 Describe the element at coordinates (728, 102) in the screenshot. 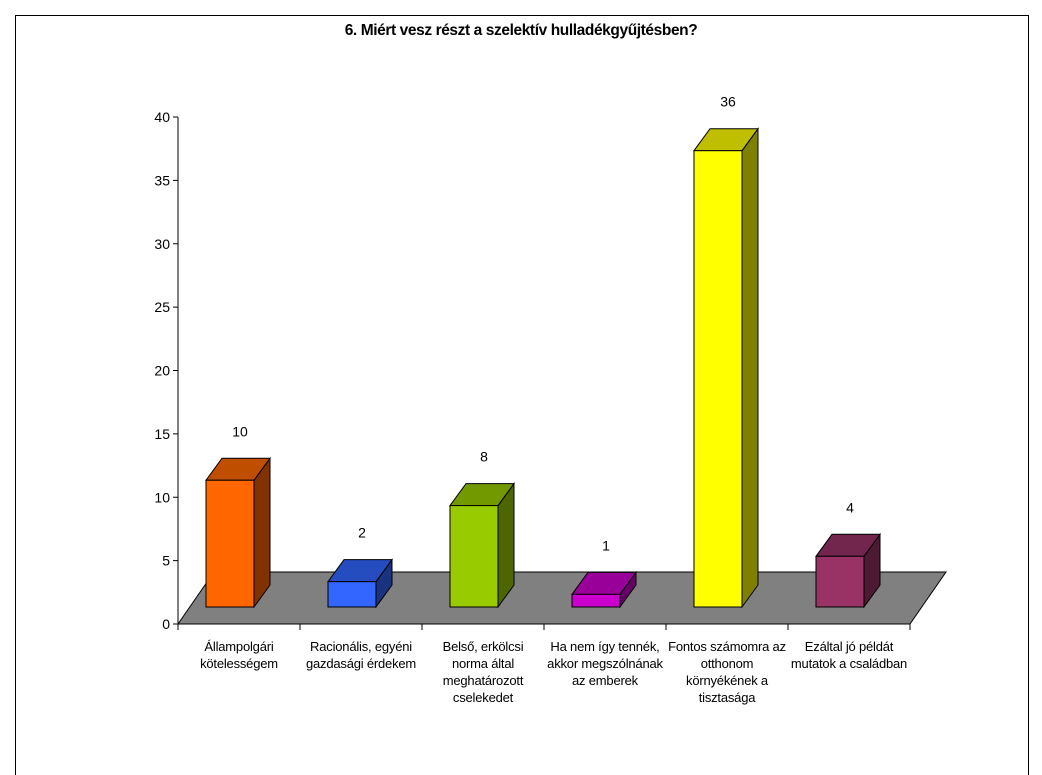

I see `data-label: 36` at that location.